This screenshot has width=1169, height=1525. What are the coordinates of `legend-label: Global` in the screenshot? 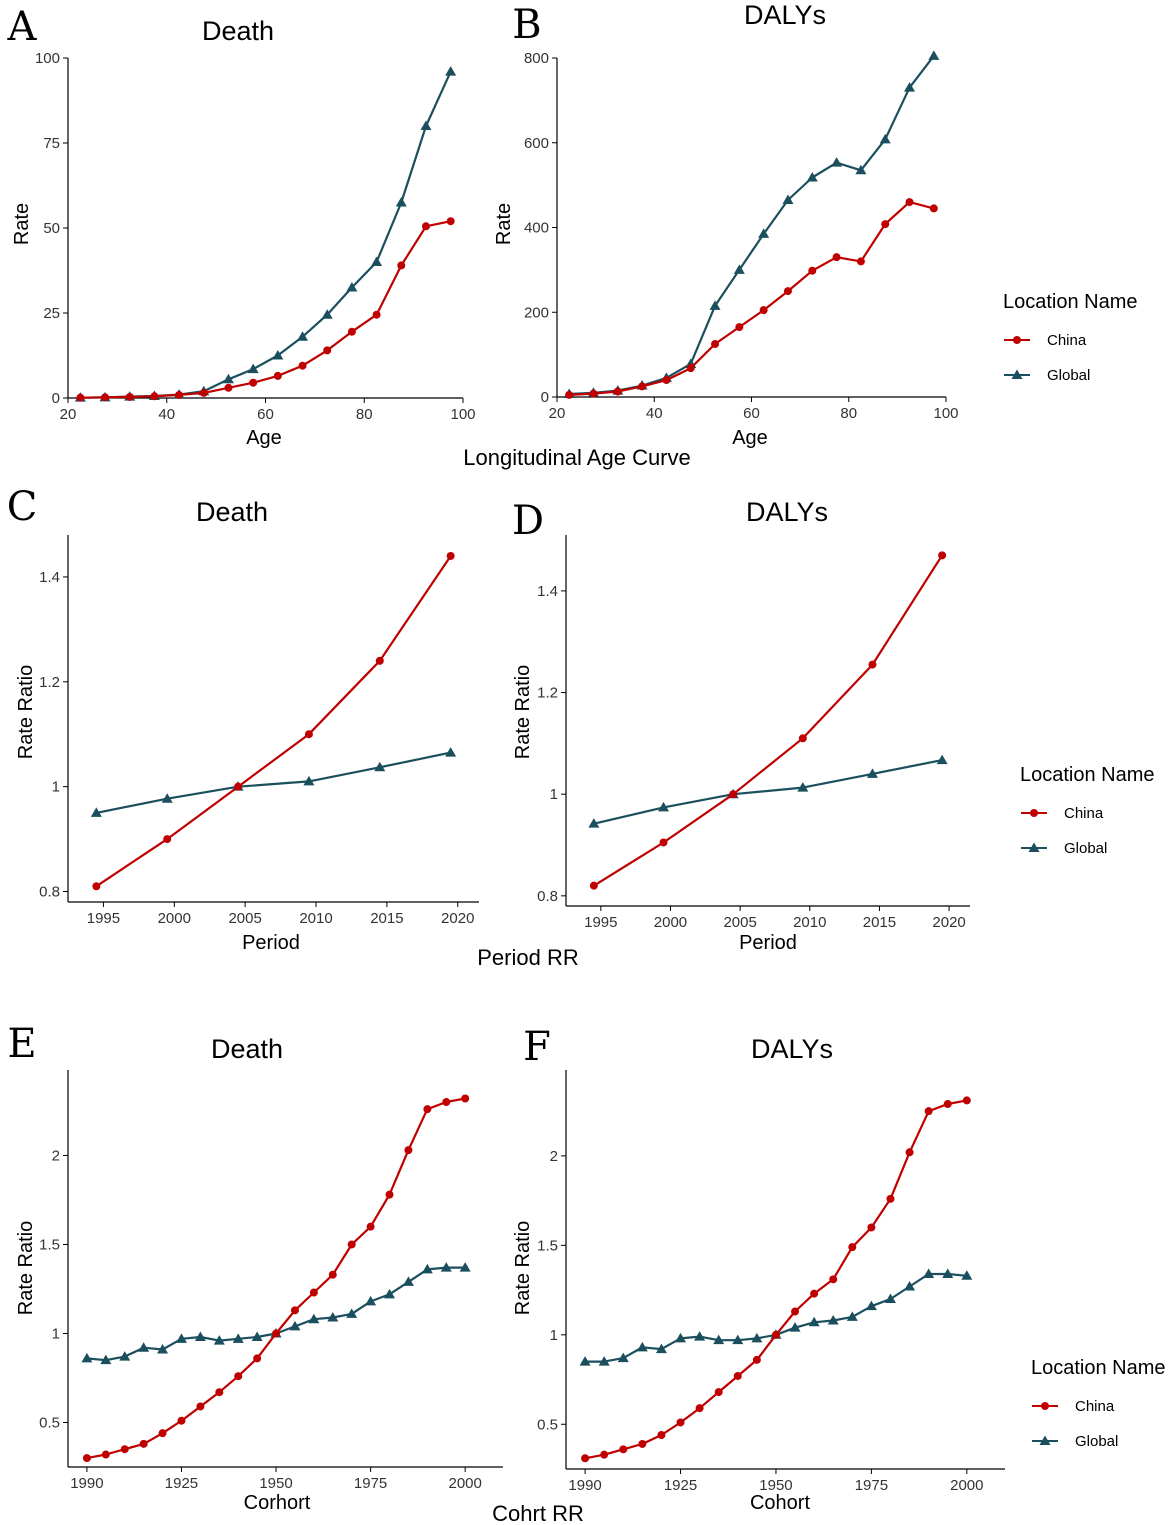 It's located at (1068, 375).